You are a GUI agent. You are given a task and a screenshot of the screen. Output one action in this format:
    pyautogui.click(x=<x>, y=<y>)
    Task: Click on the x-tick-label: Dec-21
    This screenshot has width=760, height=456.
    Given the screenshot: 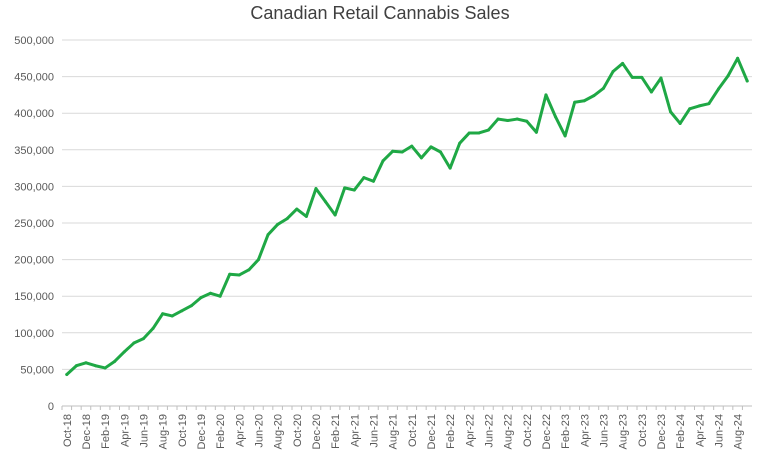 What is the action you would take?
    pyautogui.click(x=432, y=431)
    